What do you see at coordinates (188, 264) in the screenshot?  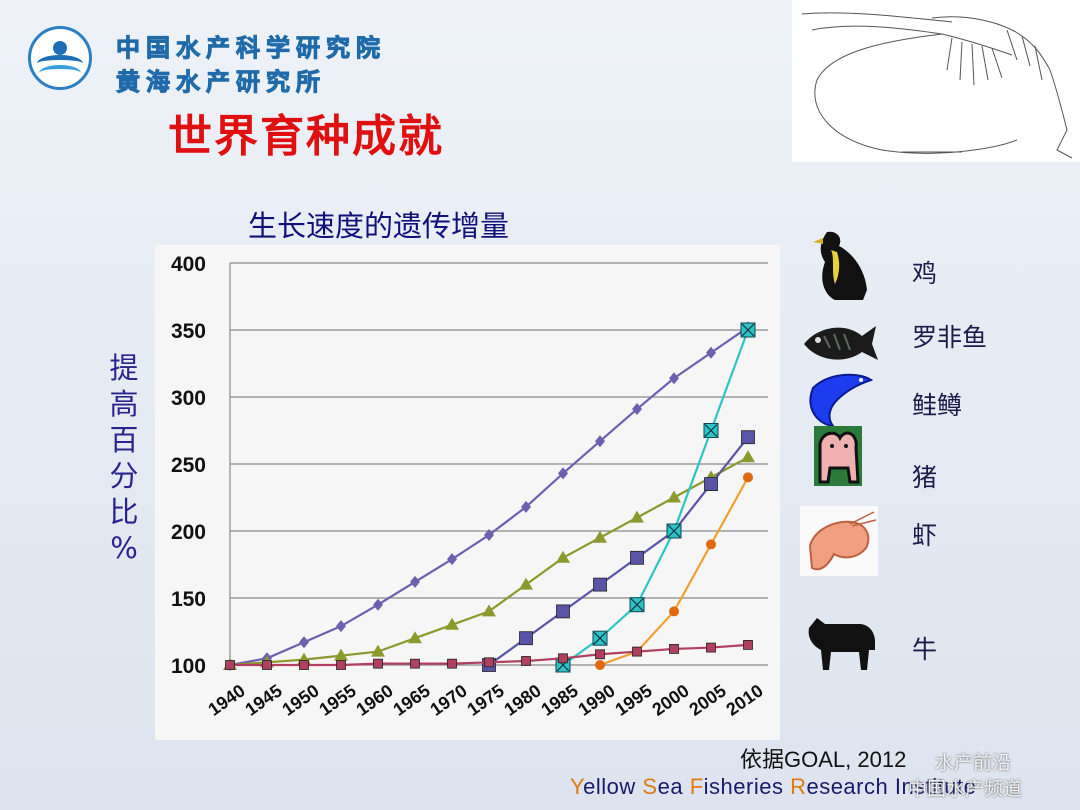 I see `y-tick-label: 400` at bounding box center [188, 264].